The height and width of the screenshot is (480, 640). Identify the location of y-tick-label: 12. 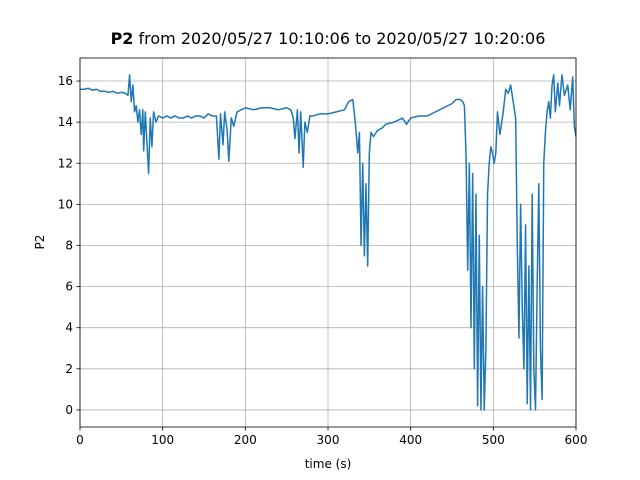
(65, 163).